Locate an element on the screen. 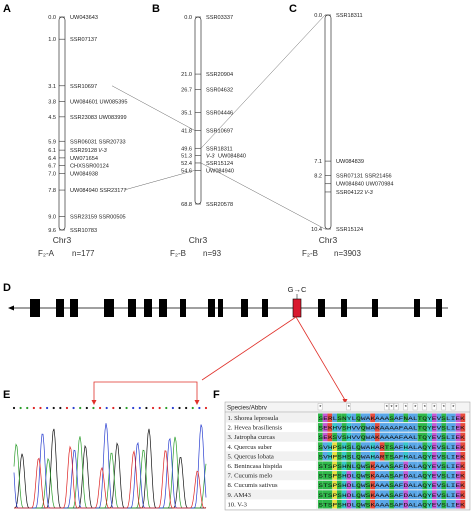 This screenshot has width=474, height=514. marker-label: CHXSSR00124 is located at coordinates (89, 167).